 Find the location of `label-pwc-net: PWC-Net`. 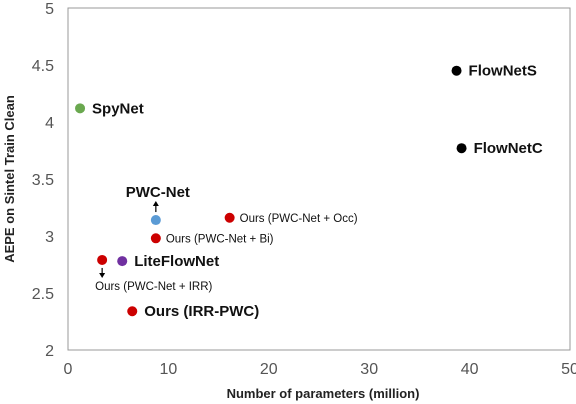

label-pwc-net: PWC-Net is located at coordinates (158, 192).